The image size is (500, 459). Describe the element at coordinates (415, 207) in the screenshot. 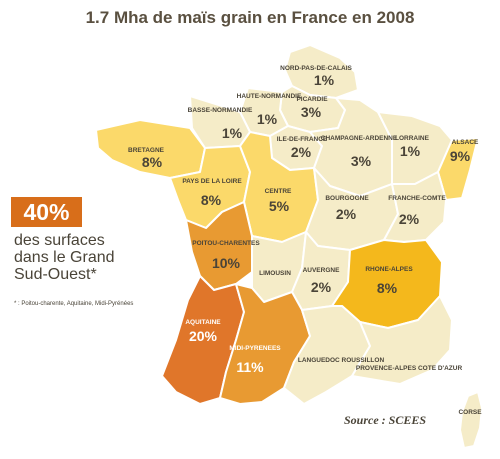

I see `region-franche-comte` at that location.